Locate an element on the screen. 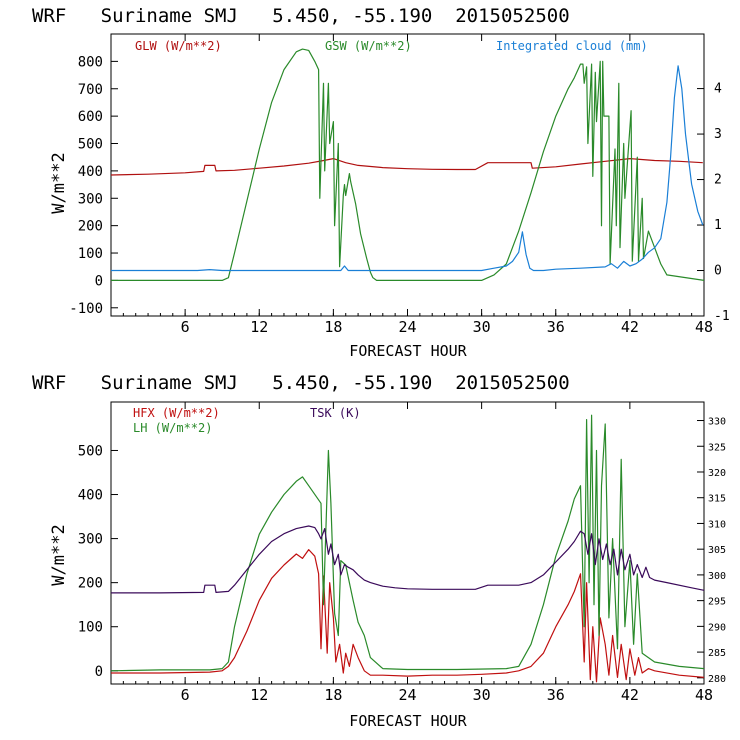 This screenshot has height=740, width=740. top-series-0-line is located at coordinates (406, 167).